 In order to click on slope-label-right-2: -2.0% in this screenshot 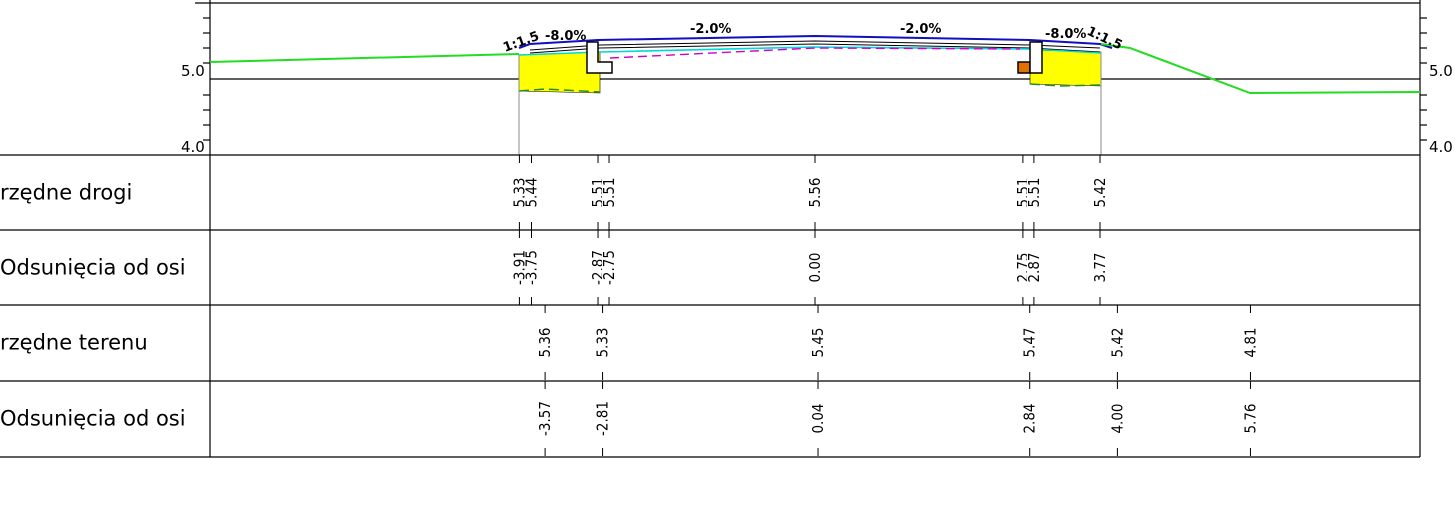, I will do `click(920, 29)`.